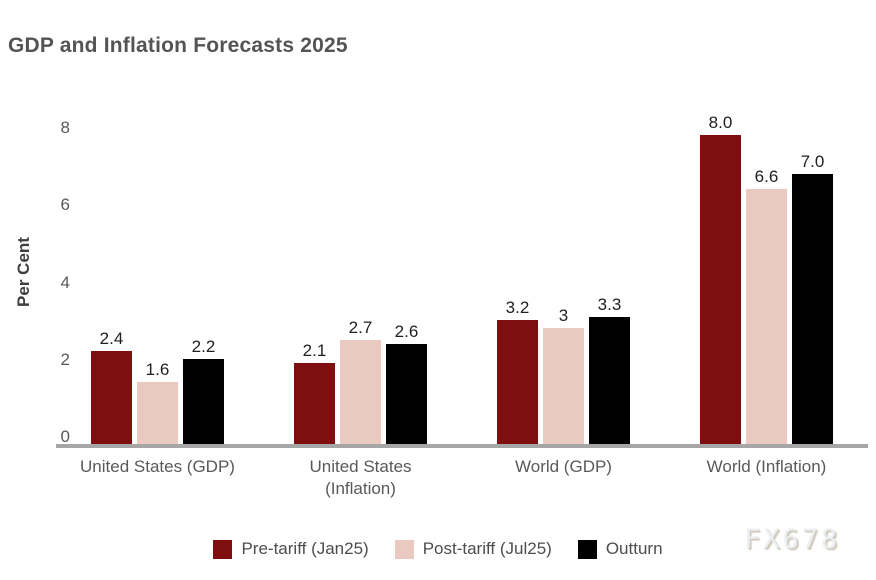  I want to click on y-tick-label: 0, so click(65, 436).